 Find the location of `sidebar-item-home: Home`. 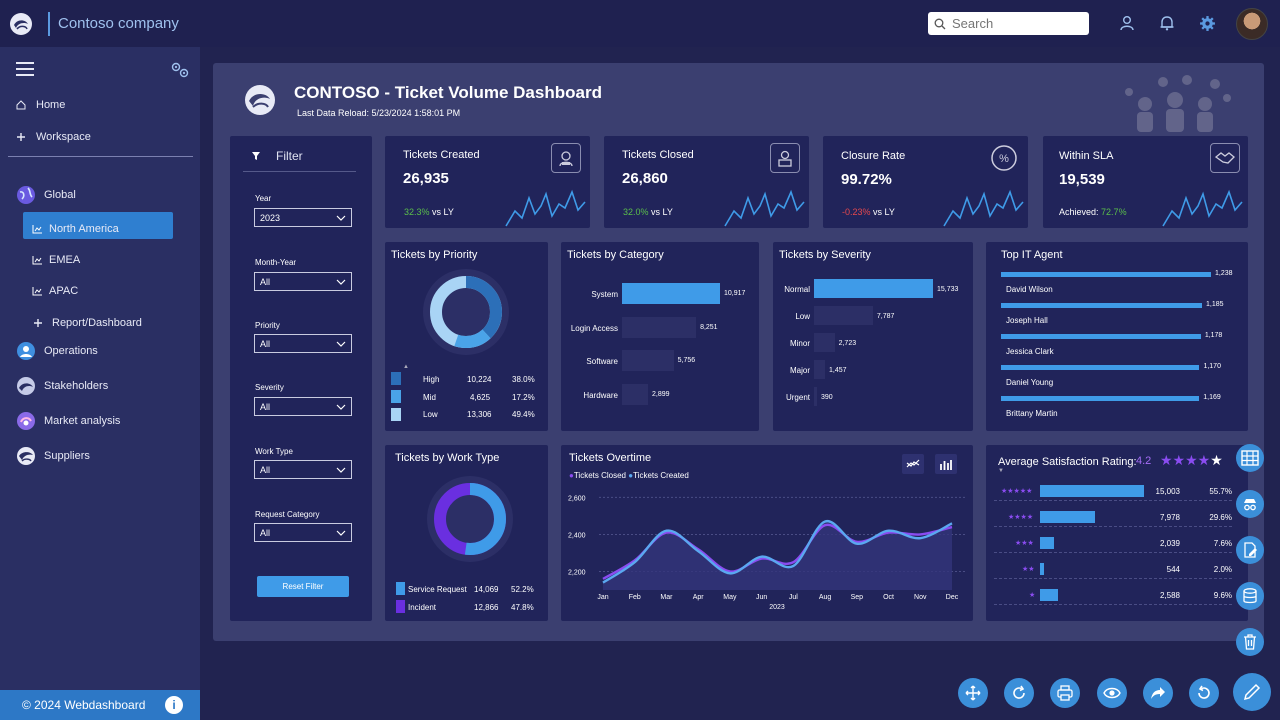

sidebar-item-home: Home is located at coordinates (39, 105).